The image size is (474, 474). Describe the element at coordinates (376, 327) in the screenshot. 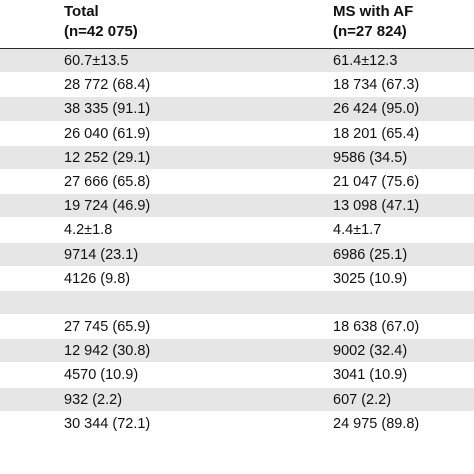

I see `cell-ms-with-af: 18 638 (67.0)` at that location.